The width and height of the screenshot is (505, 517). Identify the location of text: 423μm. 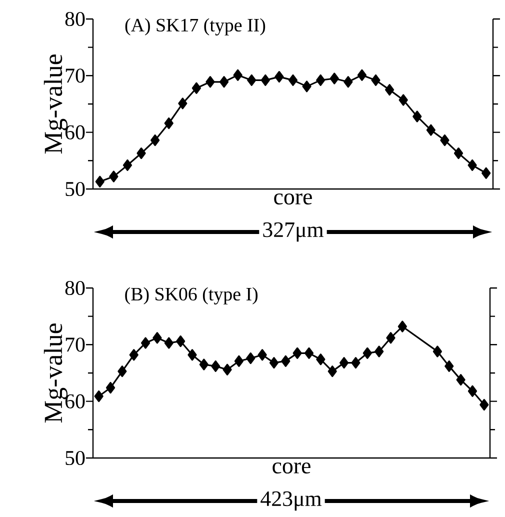
(291, 501).